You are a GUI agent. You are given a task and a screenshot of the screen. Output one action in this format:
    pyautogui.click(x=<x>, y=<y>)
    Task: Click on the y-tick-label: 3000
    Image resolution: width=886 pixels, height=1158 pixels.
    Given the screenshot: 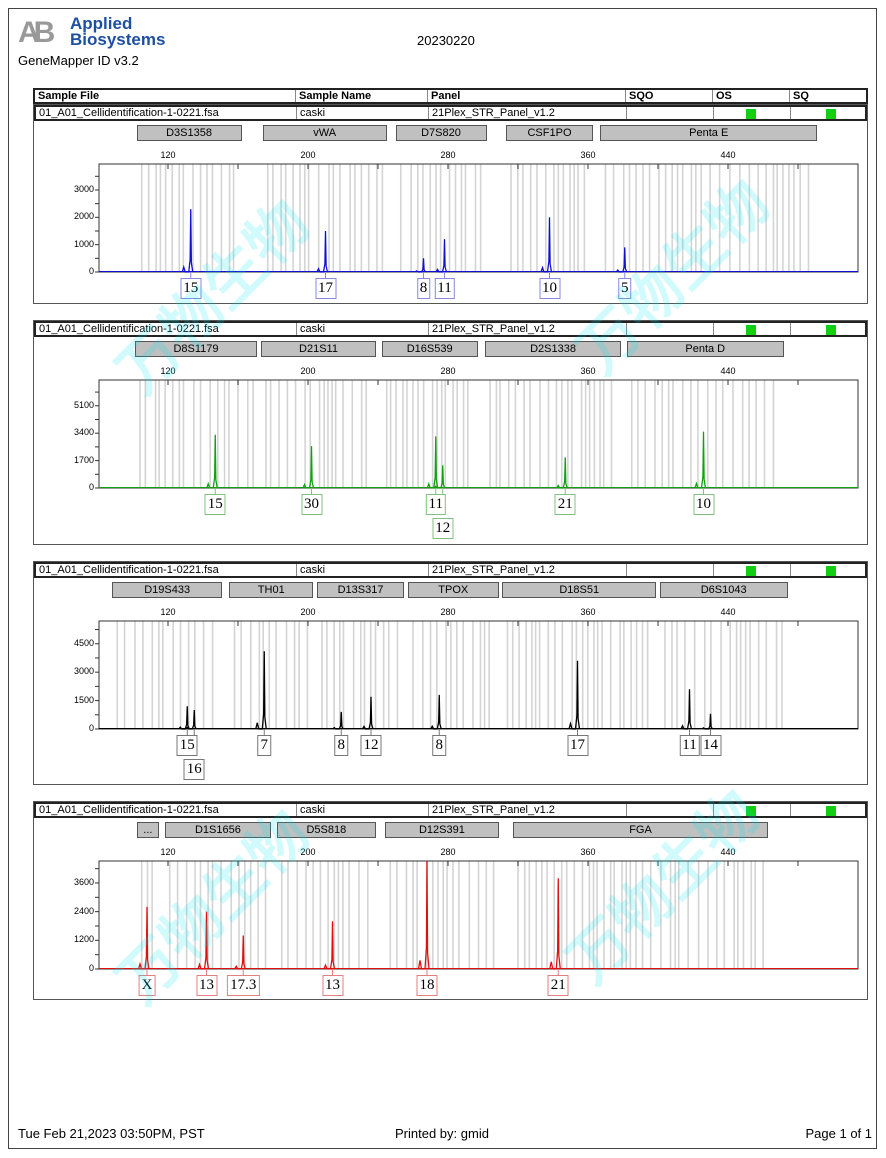 What is the action you would take?
    pyautogui.click(x=83, y=671)
    